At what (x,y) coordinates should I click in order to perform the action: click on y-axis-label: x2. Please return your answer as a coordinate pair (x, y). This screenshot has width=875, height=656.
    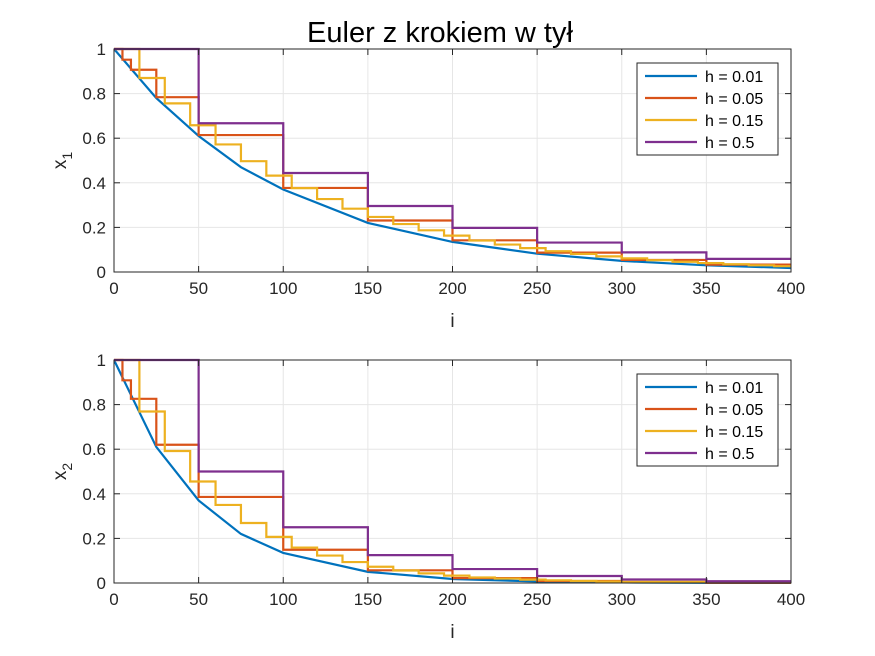
    Looking at the image, I should click on (62, 472).